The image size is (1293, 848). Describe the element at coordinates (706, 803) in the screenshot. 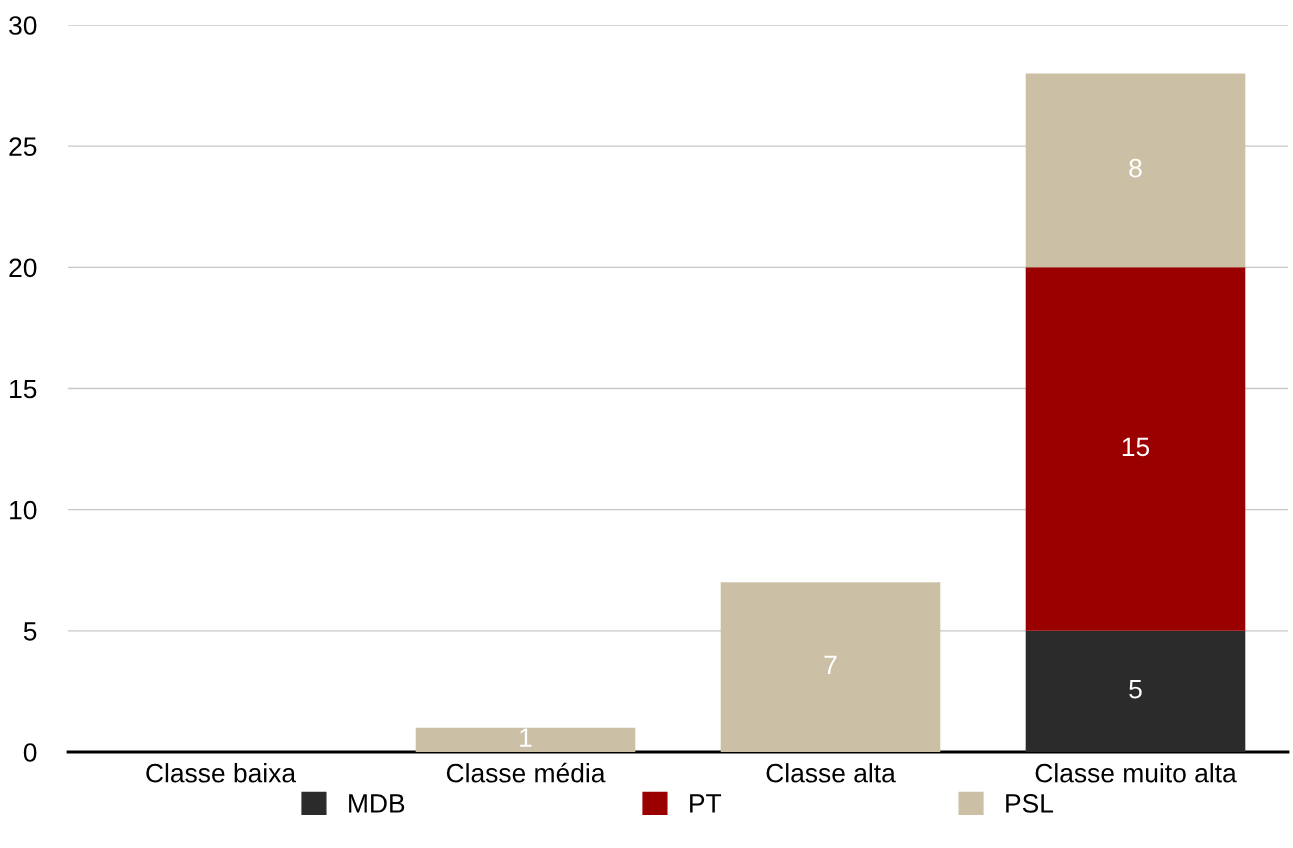

I see `legend-label: PT` at that location.